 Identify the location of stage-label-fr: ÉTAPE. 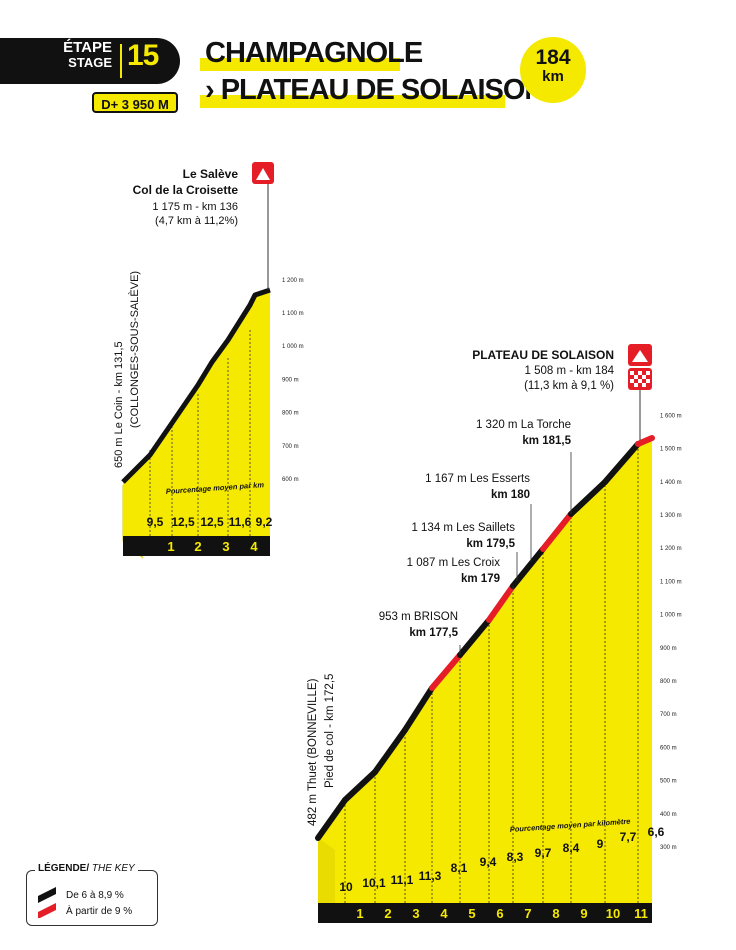
(87, 47).